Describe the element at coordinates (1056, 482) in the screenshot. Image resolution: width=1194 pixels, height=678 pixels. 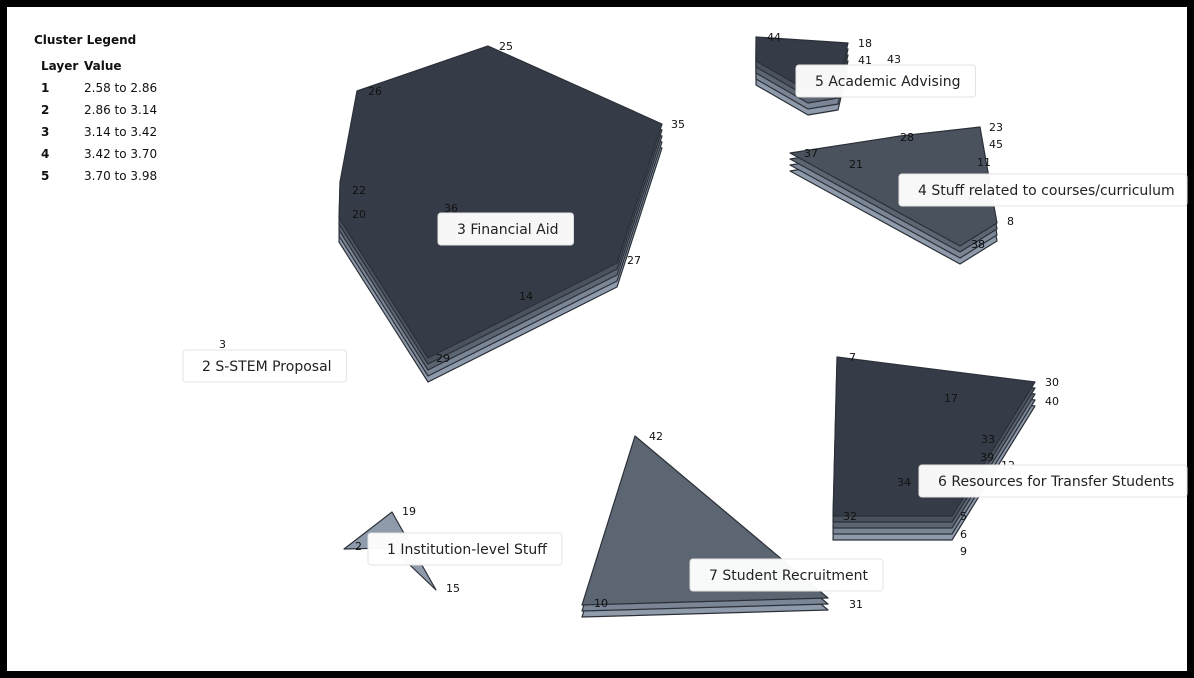
I see `cluster-label-text: 6 Resources for Transfer Students` at that location.